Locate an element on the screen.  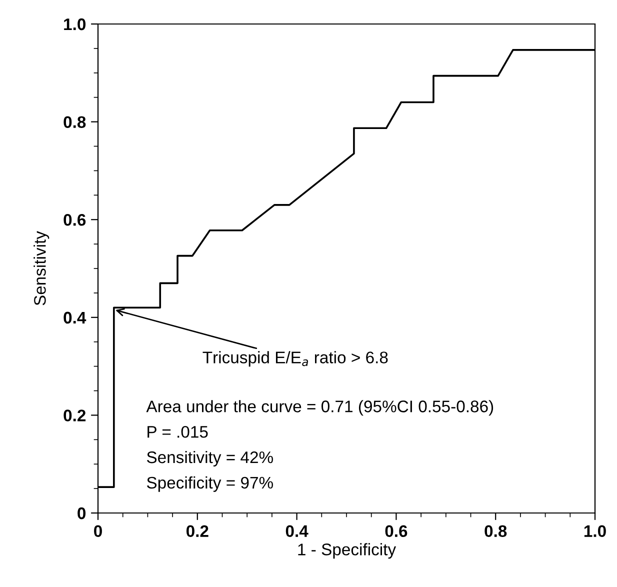
x-tick-label: 0.8 is located at coordinates (495, 531).